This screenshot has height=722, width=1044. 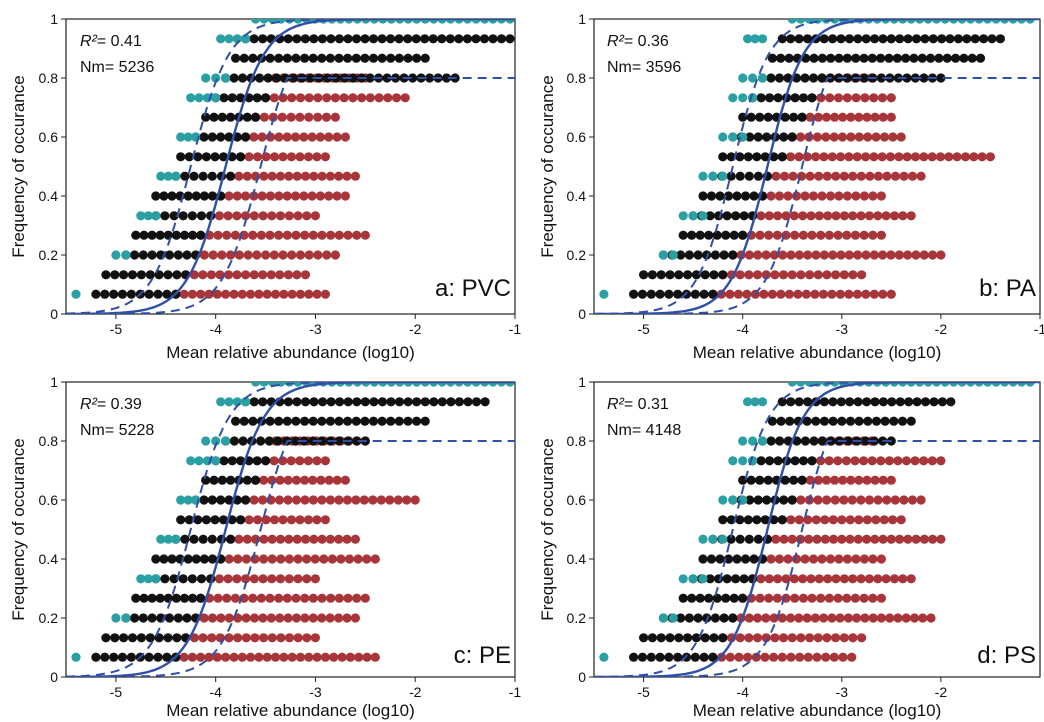 I want to click on x-tick-label: -4, so click(x=742, y=329).